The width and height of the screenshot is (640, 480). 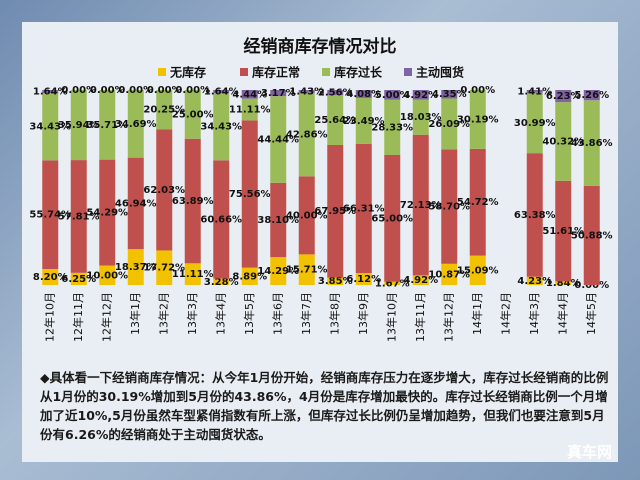 What do you see at coordinates (78, 317) in the screenshot?
I see `x-tick-label: 12年11月` at bounding box center [78, 317].